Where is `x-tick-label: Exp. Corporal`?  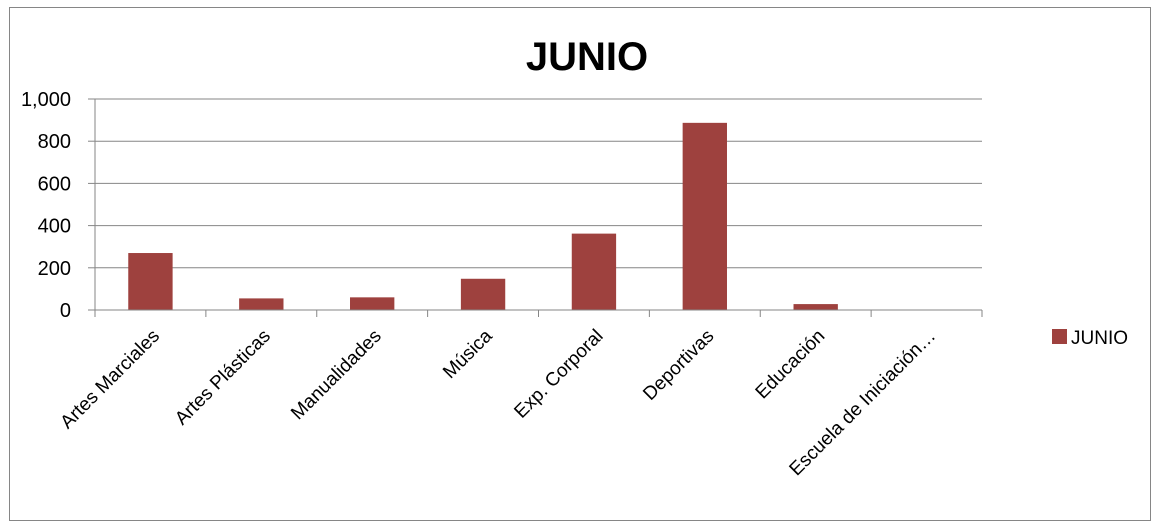
x-tick-label: Exp. Corporal is located at coordinates (558, 374).